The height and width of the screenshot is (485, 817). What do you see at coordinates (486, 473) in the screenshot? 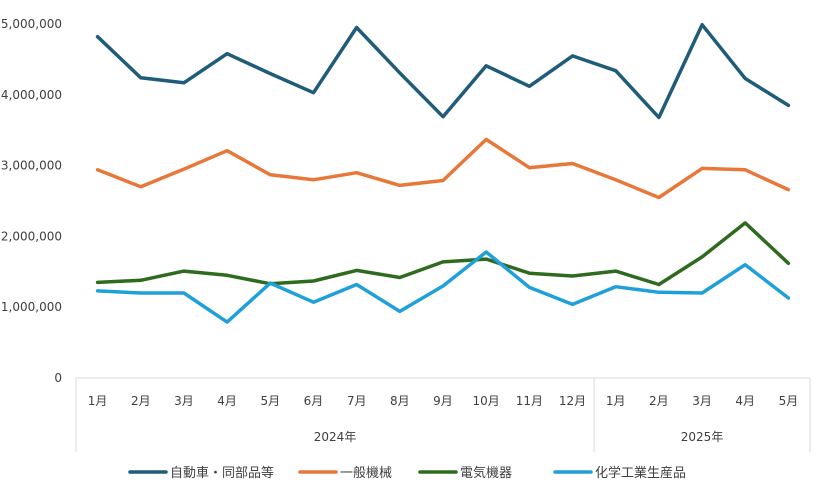
I see `legend-label: 電気機器` at bounding box center [486, 473].